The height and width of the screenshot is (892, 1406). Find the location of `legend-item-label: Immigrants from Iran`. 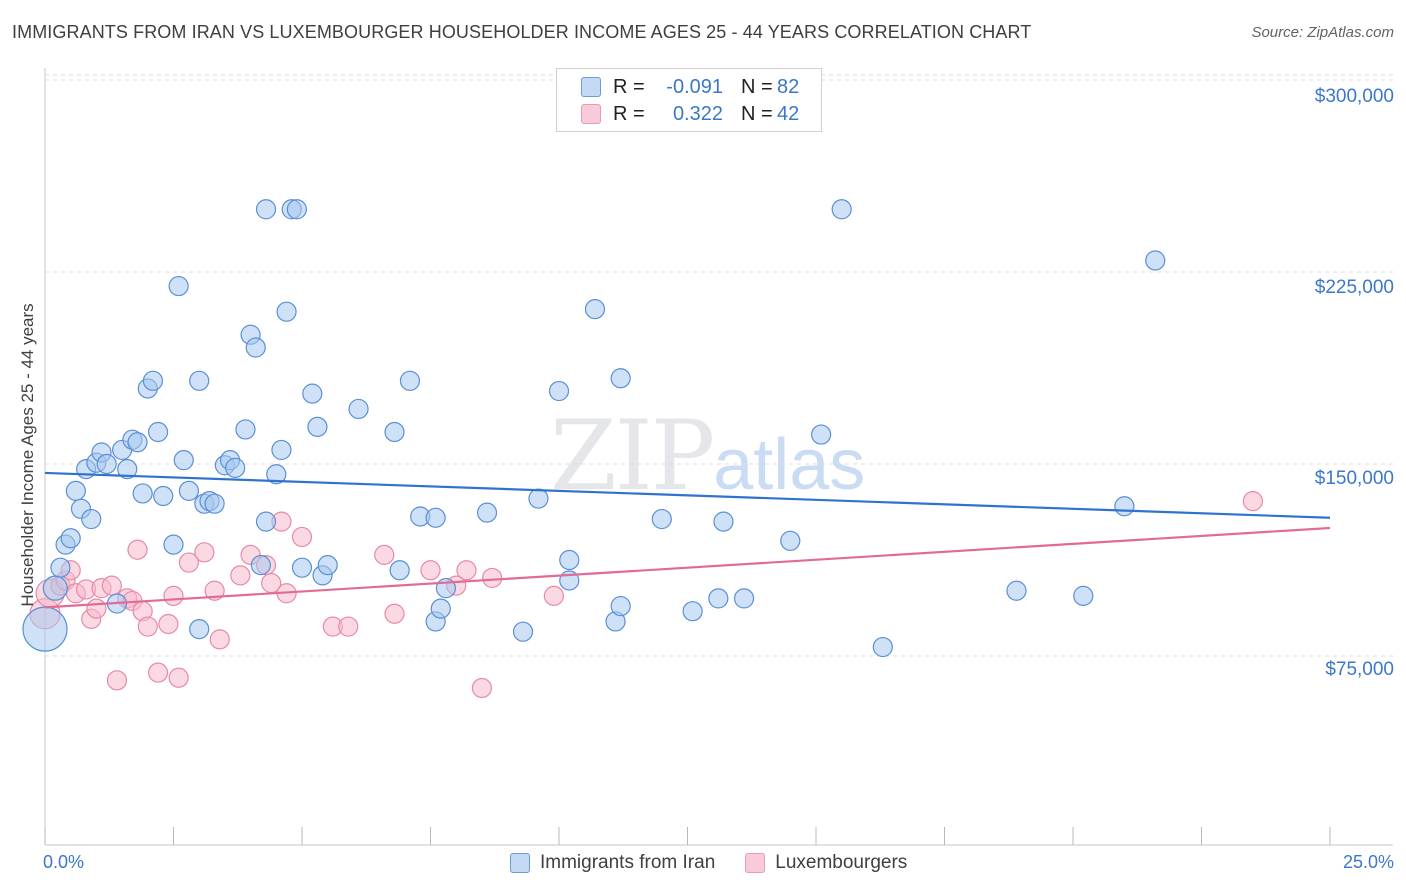

legend-item-label: Immigrants from Iran is located at coordinates (628, 862).